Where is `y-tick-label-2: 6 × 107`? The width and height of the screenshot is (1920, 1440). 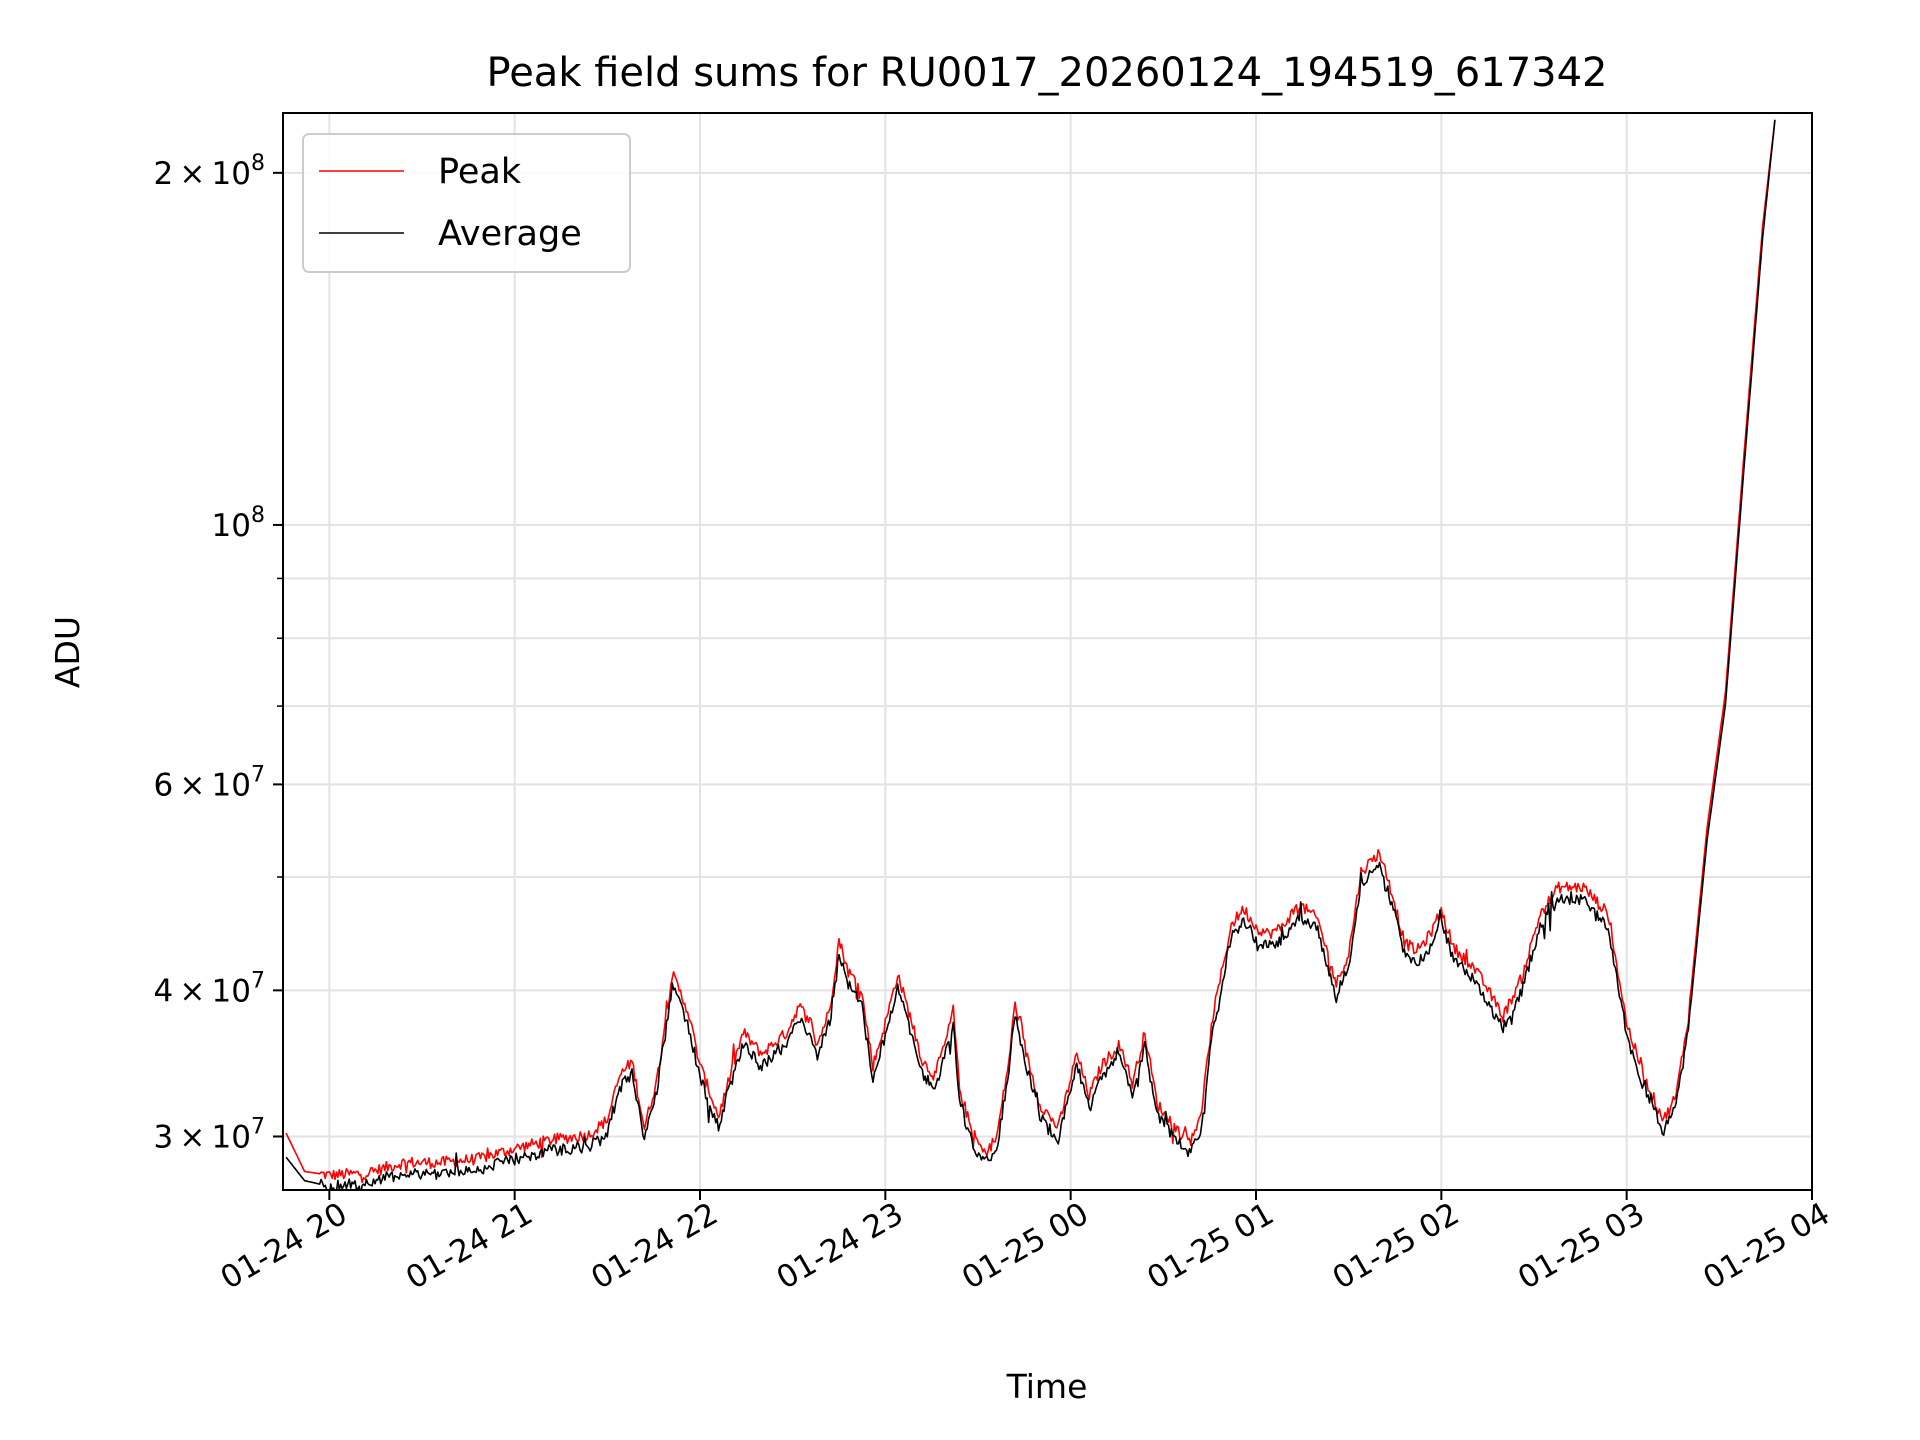
y-tick-label-2: 6 × 107 is located at coordinates (209, 782).